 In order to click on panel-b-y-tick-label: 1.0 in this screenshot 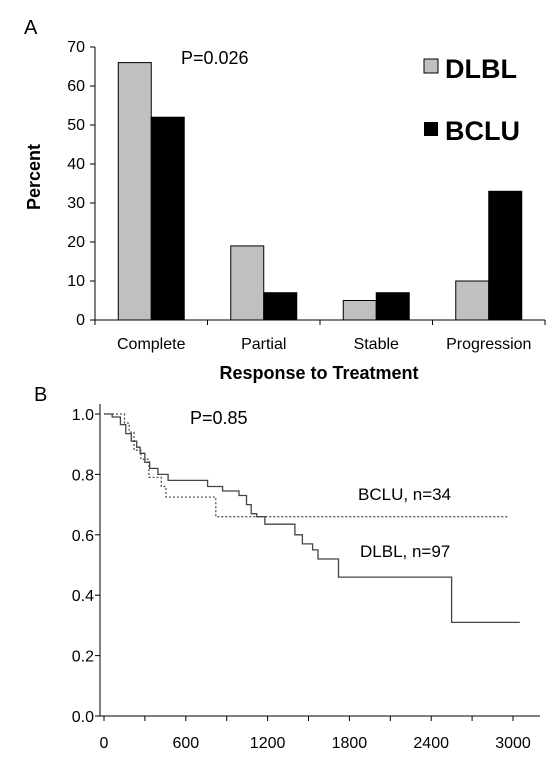, I will do `click(83, 415)`.